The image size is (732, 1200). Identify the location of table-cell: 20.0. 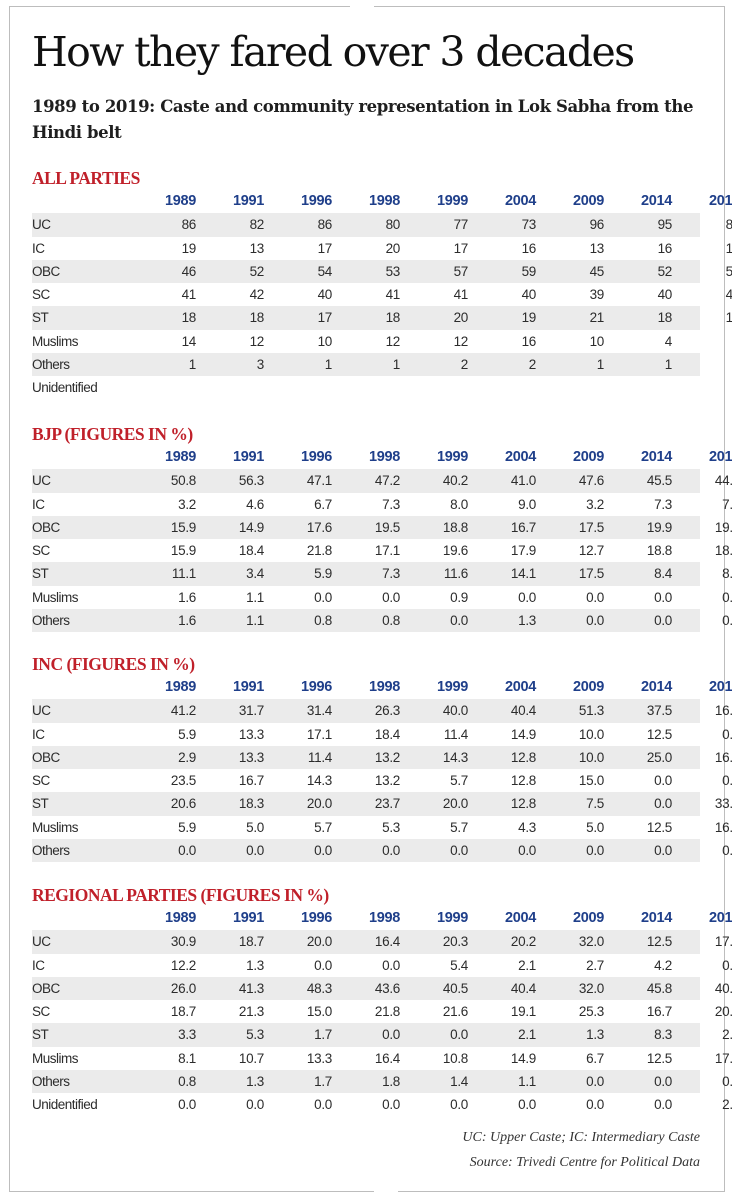
(319, 804).